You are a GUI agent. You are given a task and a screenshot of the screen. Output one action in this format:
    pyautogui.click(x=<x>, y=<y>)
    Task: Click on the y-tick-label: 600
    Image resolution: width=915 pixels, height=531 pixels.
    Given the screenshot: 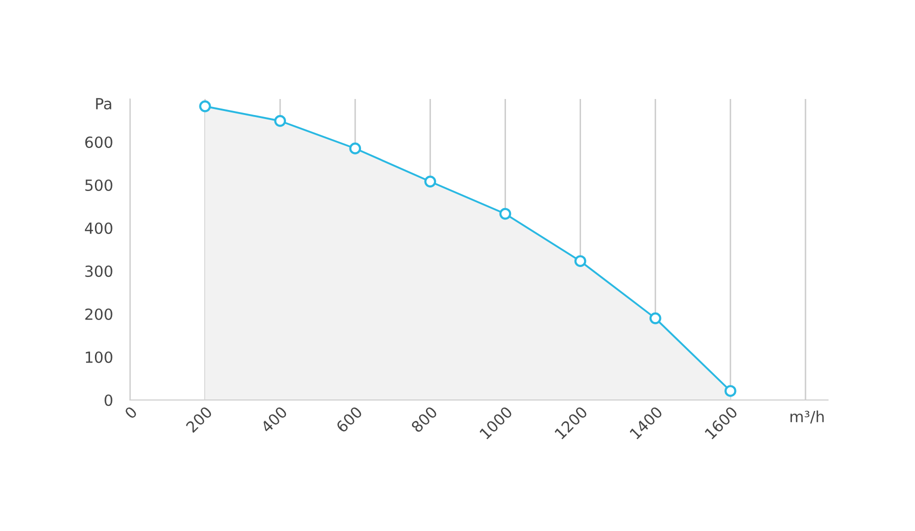 What is the action you would take?
    pyautogui.click(x=98, y=142)
    